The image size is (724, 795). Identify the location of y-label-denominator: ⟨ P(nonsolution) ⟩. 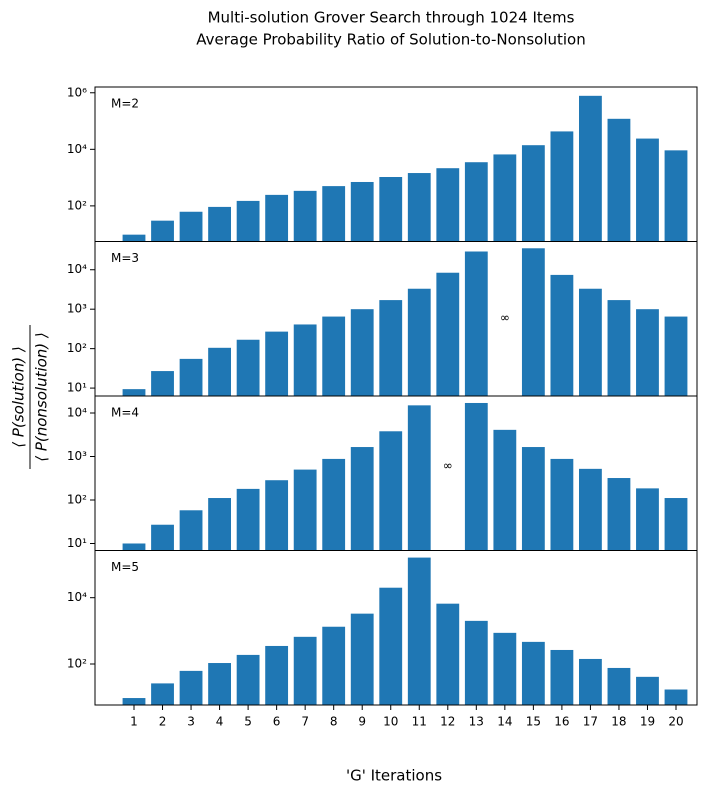
(42, 397).